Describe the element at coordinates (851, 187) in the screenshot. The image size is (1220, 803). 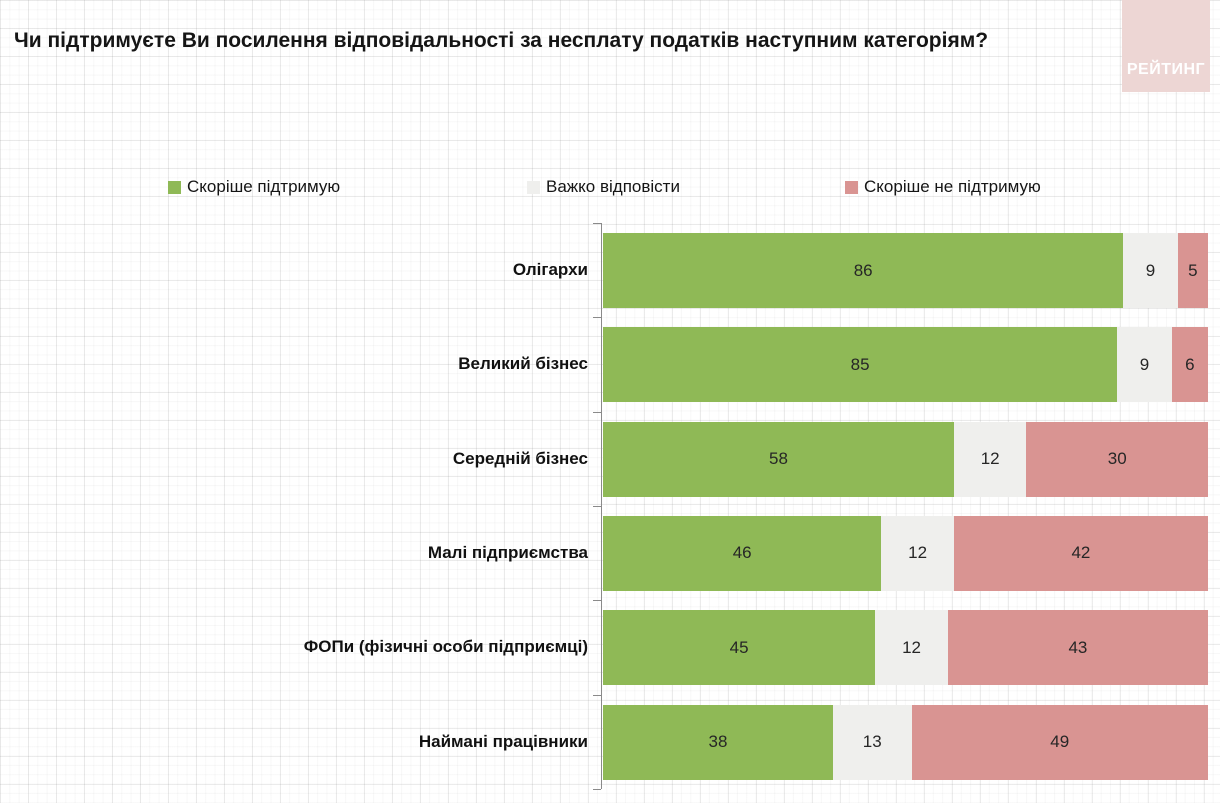
I see `legend-swatch-not-support` at that location.